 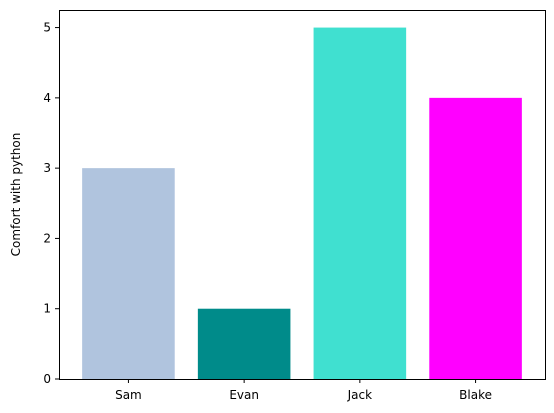 I want to click on x-tick-label: Evan, so click(x=244, y=395).